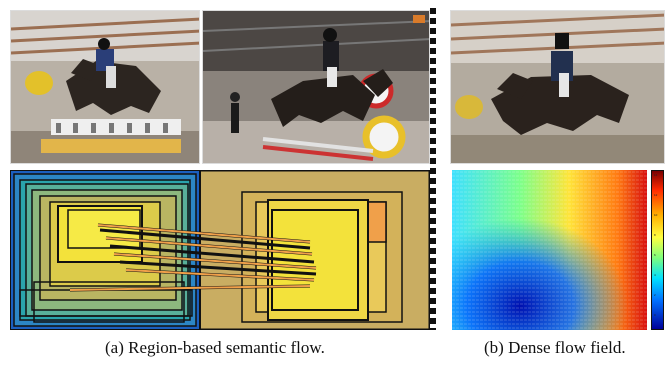 The height and width of the screenshot is (366, 670). I want to click on colorbar-tick: 0, so click(655, 315).